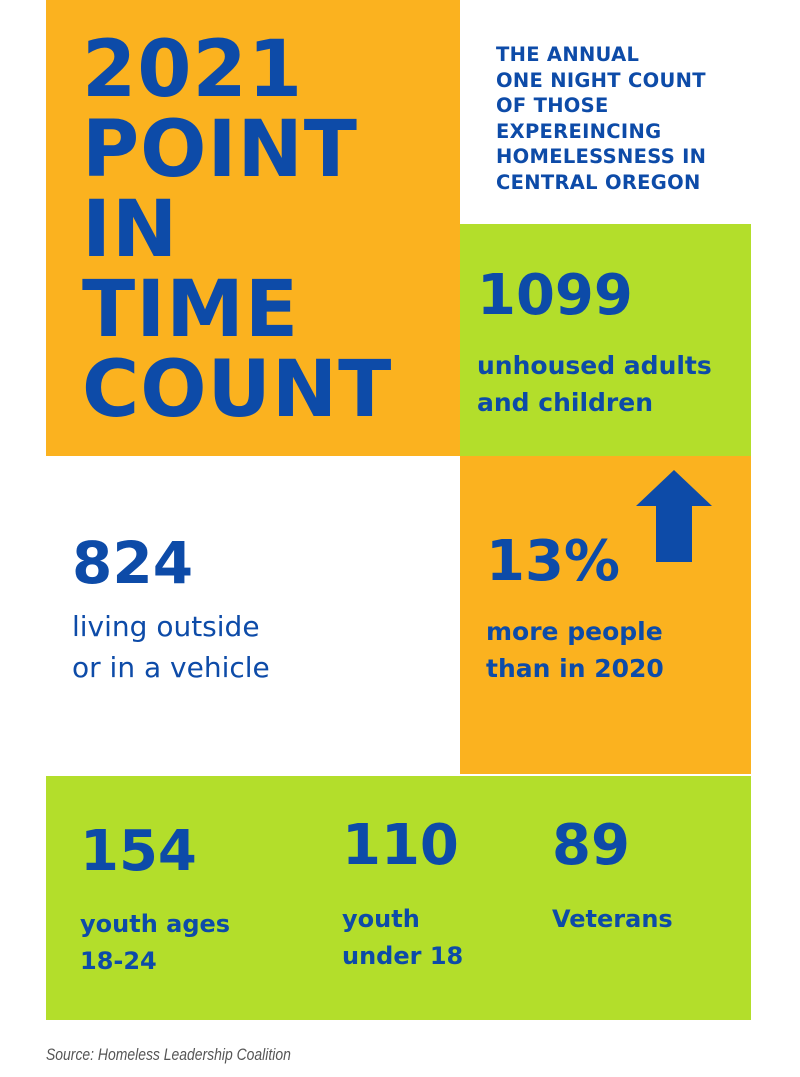  Describe the element at coordinates (155, 942) in the screenshot. I see `stat-label: youth ages 18-24` at that location.